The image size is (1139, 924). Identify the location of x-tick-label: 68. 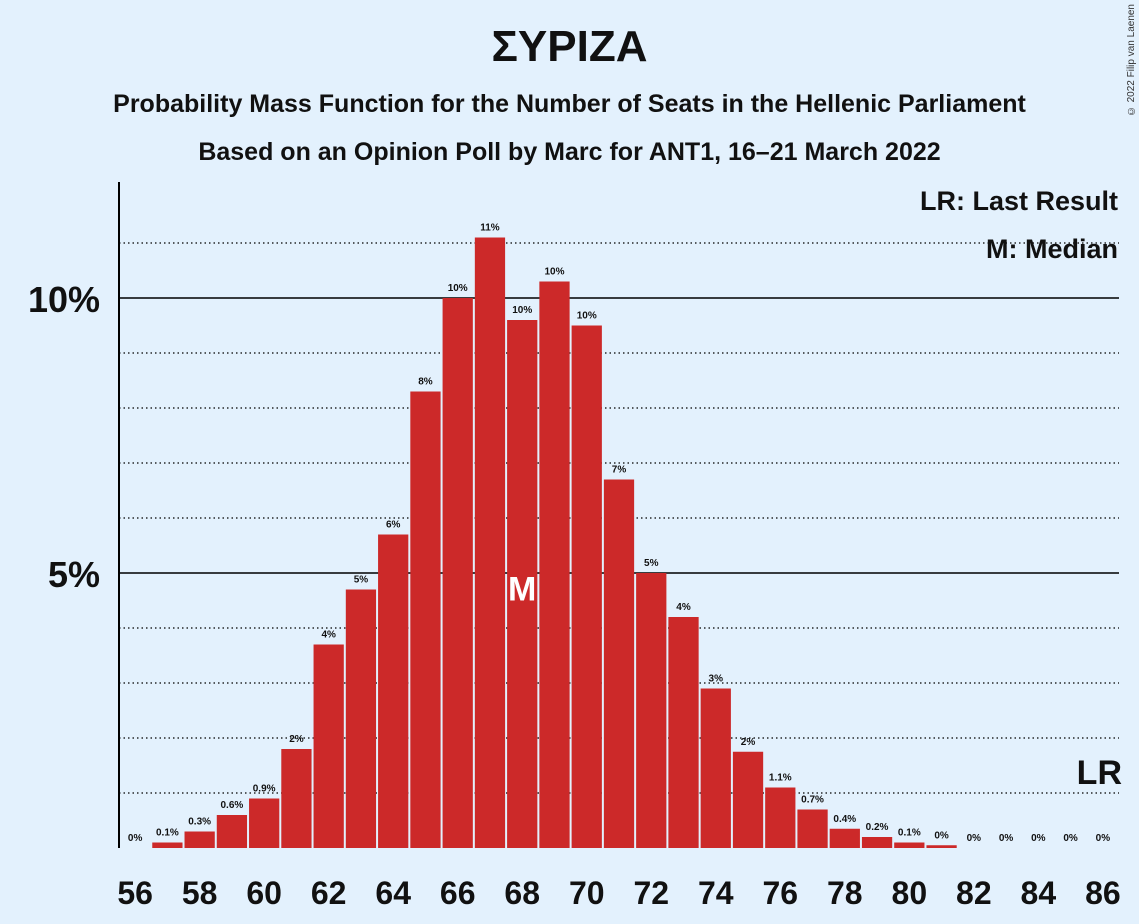
(522, 893).